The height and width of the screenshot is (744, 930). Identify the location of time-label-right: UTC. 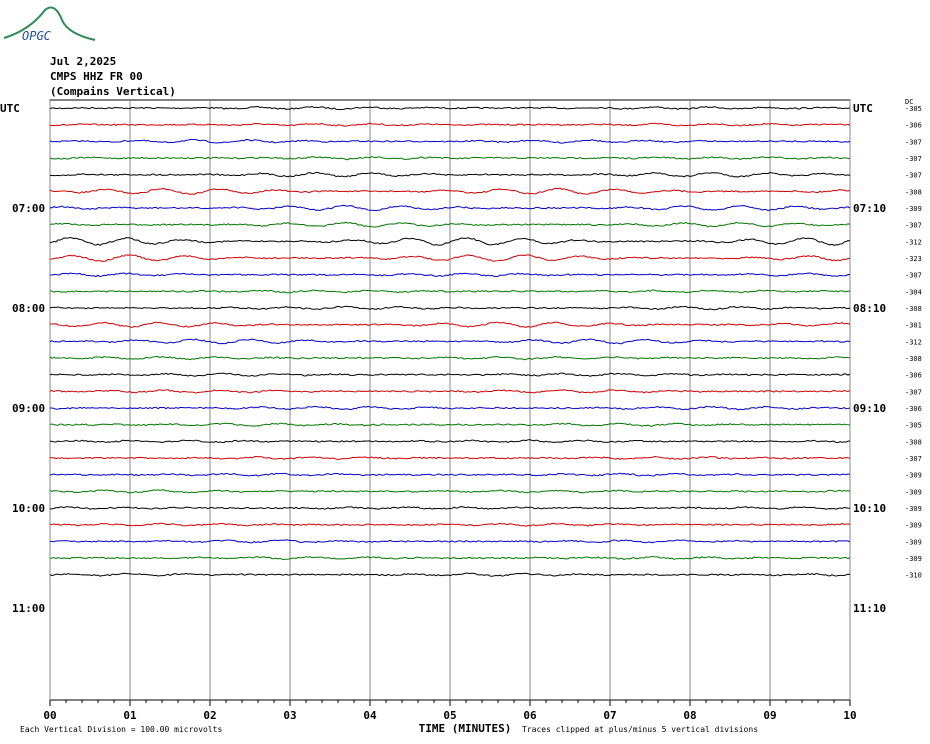
(863, 108).